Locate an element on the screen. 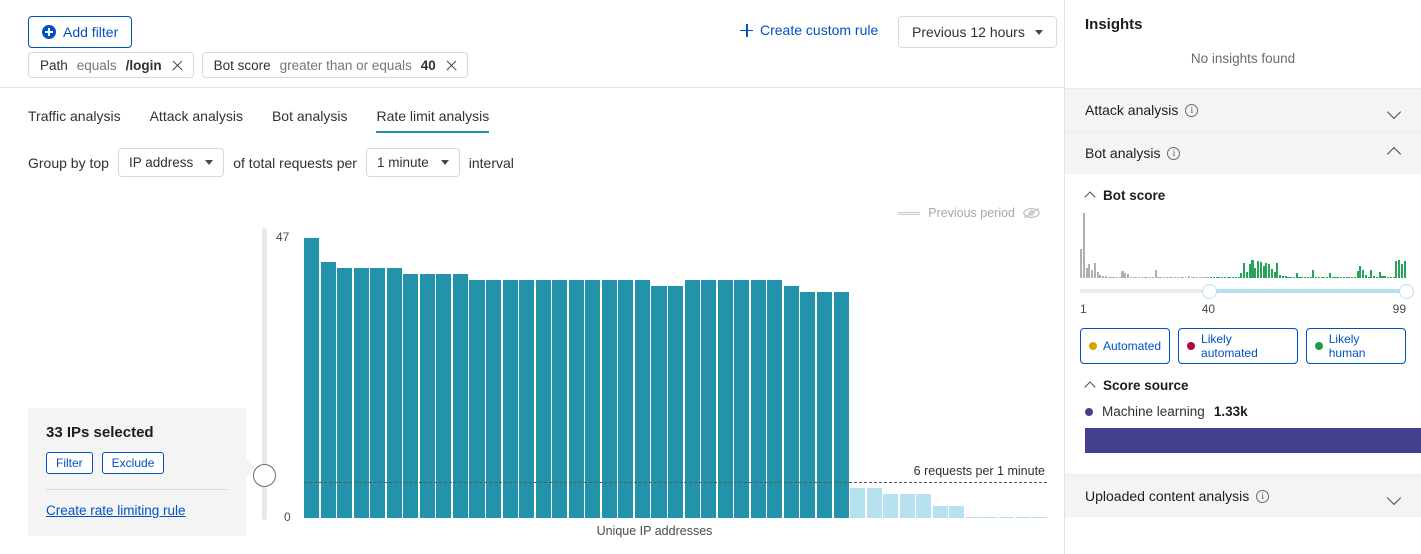 This screenshot has height=554, width=1421. tab-traffic-analysis: Traffic analysis is located at coordinates (74, 116).